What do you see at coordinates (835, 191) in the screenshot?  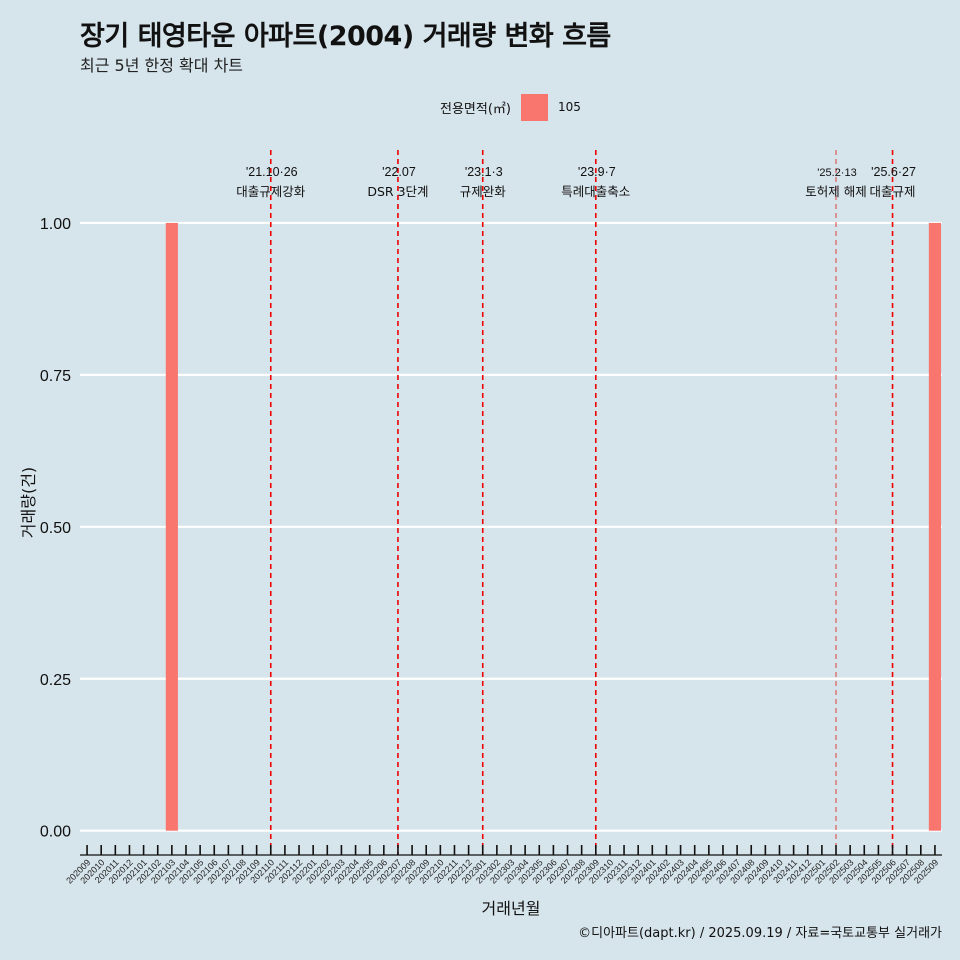 I see `event-name-label: 토허제 해제` at bounding box center [835, 191].